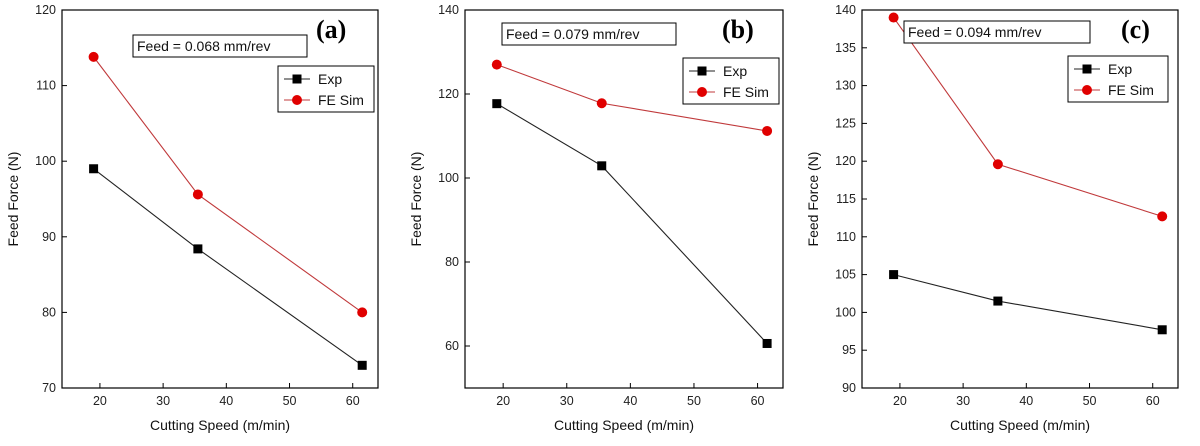 This screenshot has height=446, width=1200. What do you see at coordinates (203, 46) in the screenshot?
I see `feed-annotation: Feed = 0.068 mm/rev` at bounding box center [203, 46].